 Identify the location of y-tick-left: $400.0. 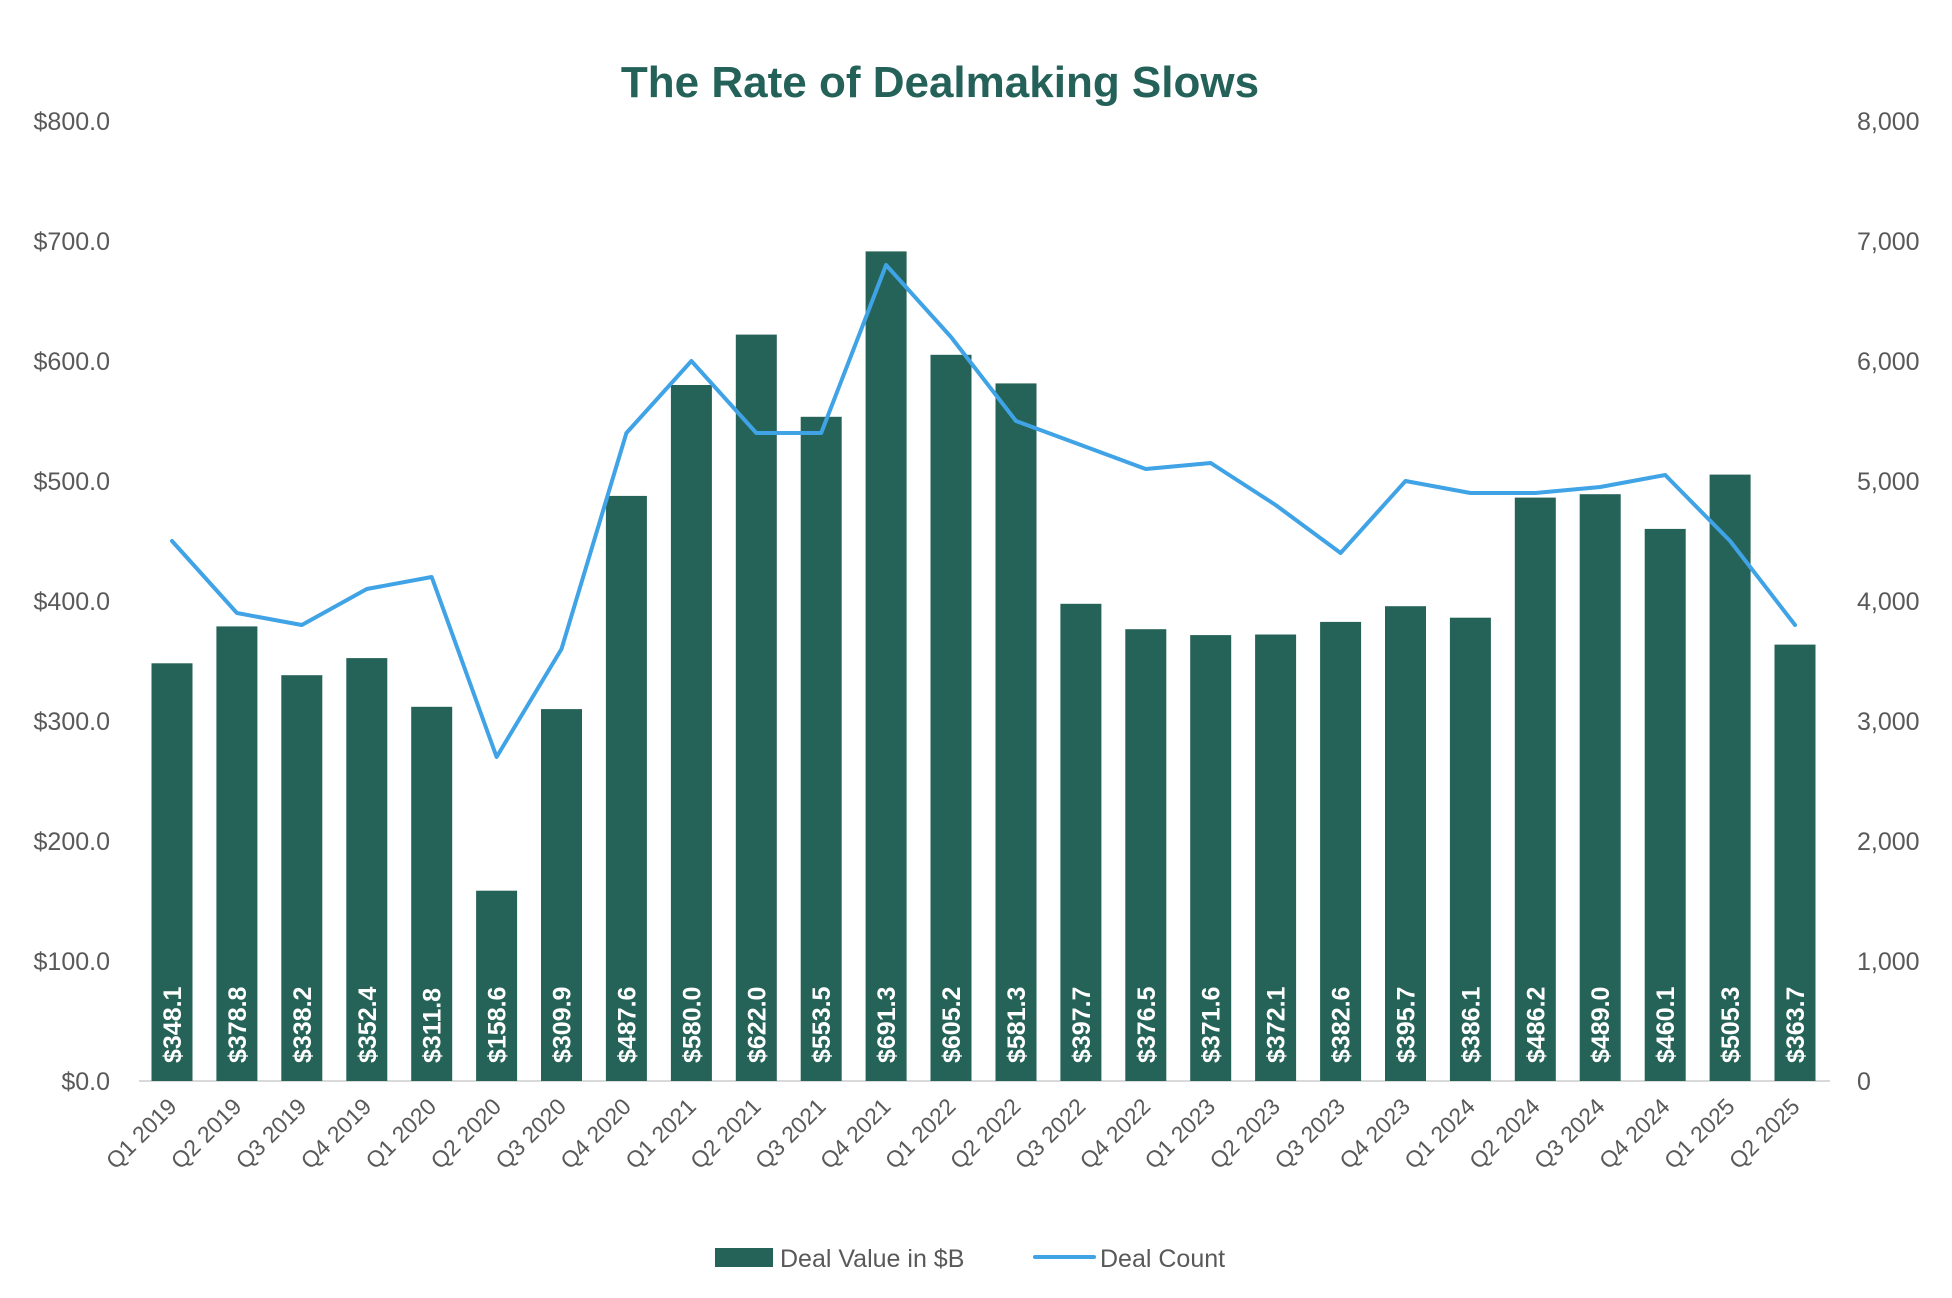
(72, 602).